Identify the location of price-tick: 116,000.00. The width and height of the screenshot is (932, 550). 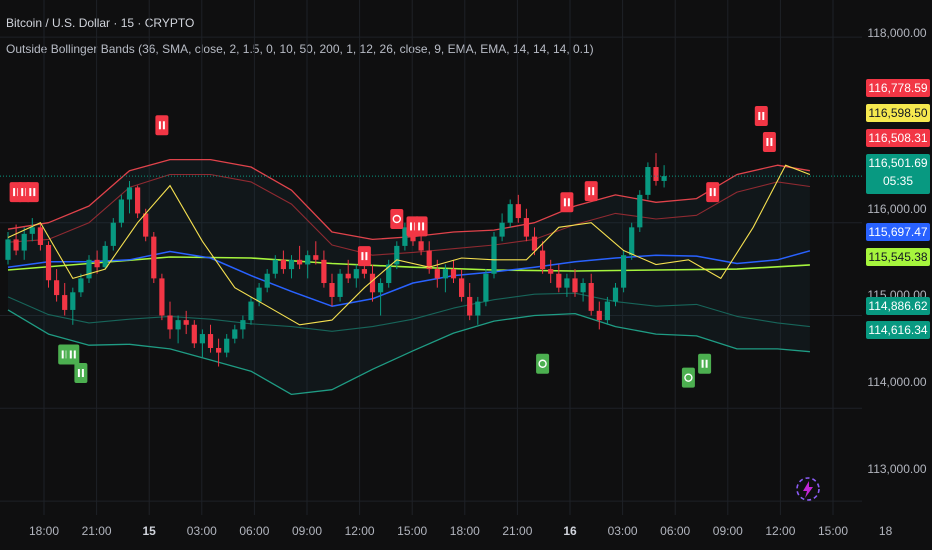
(897, 209).